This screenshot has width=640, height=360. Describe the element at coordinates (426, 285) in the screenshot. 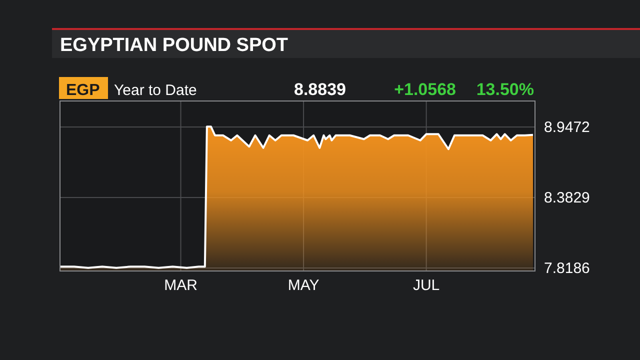

I see `x-tick-label: JUL` at that location.